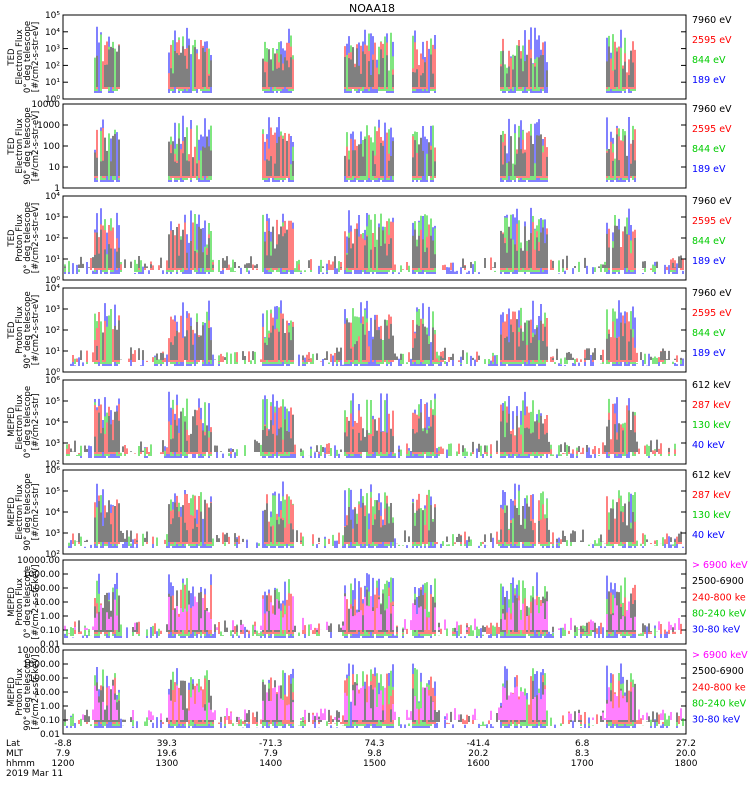 The image size is (750, 800). I want to click on y-tick-label: 1, so click(57, 189).